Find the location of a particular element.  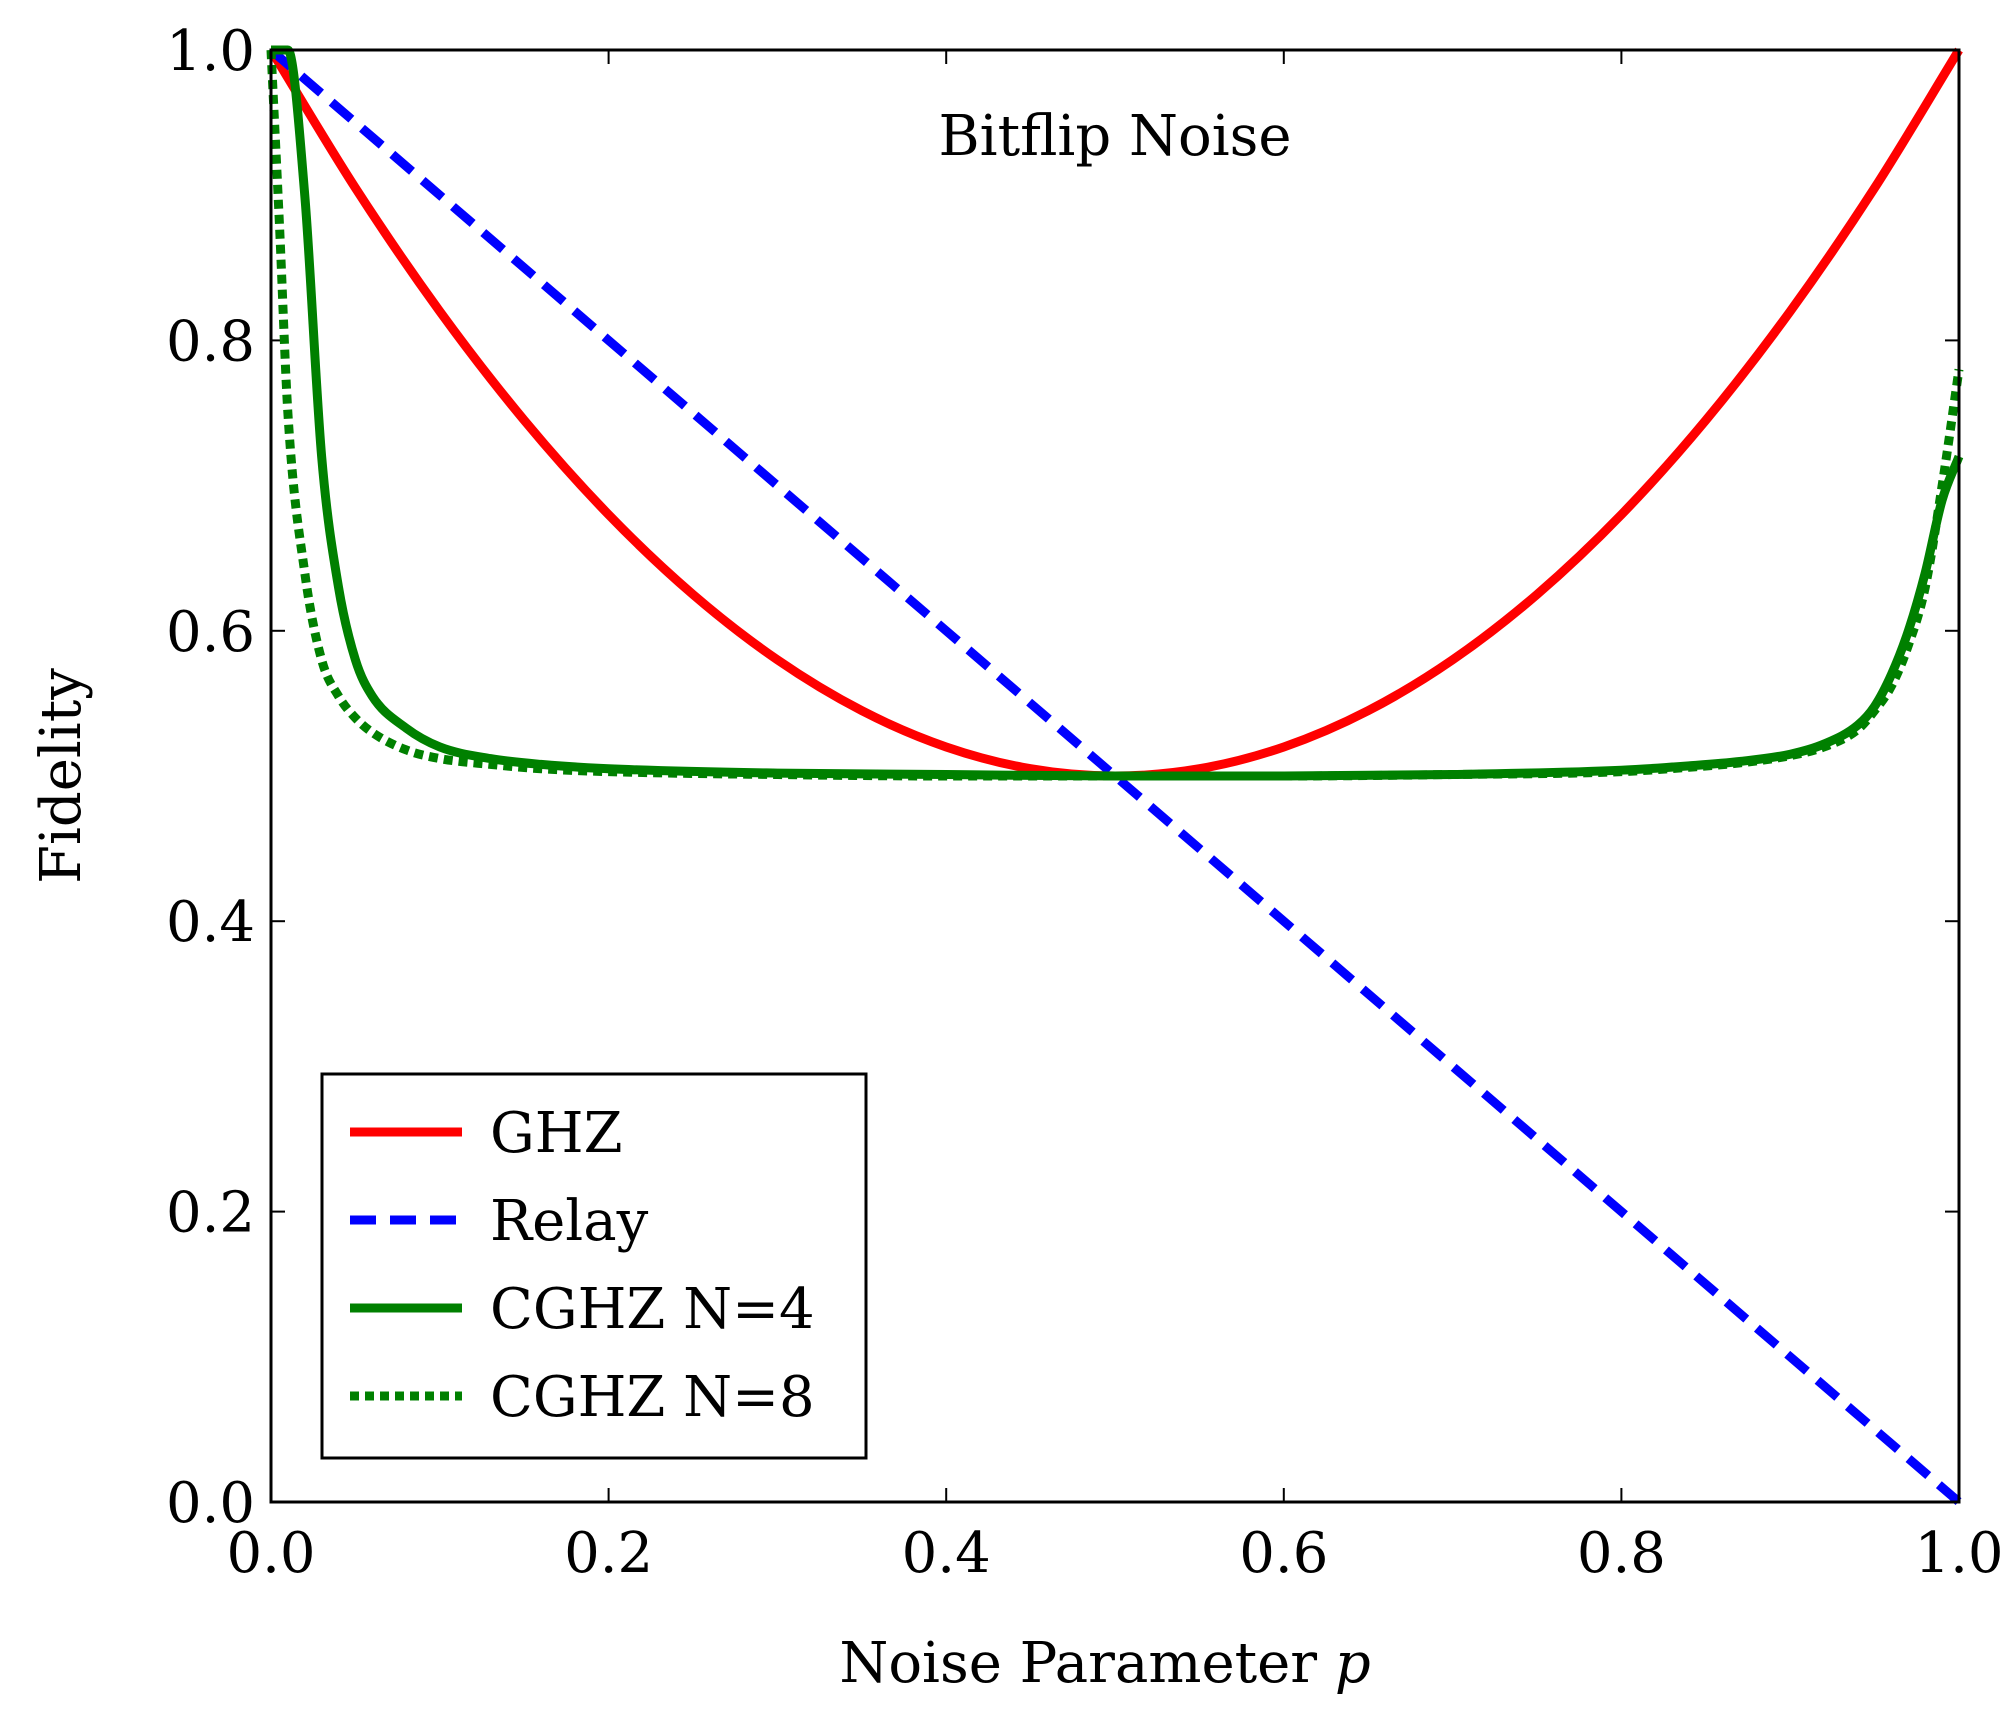

y-tick-label: 1.0 is located at coordinates (210, 51).